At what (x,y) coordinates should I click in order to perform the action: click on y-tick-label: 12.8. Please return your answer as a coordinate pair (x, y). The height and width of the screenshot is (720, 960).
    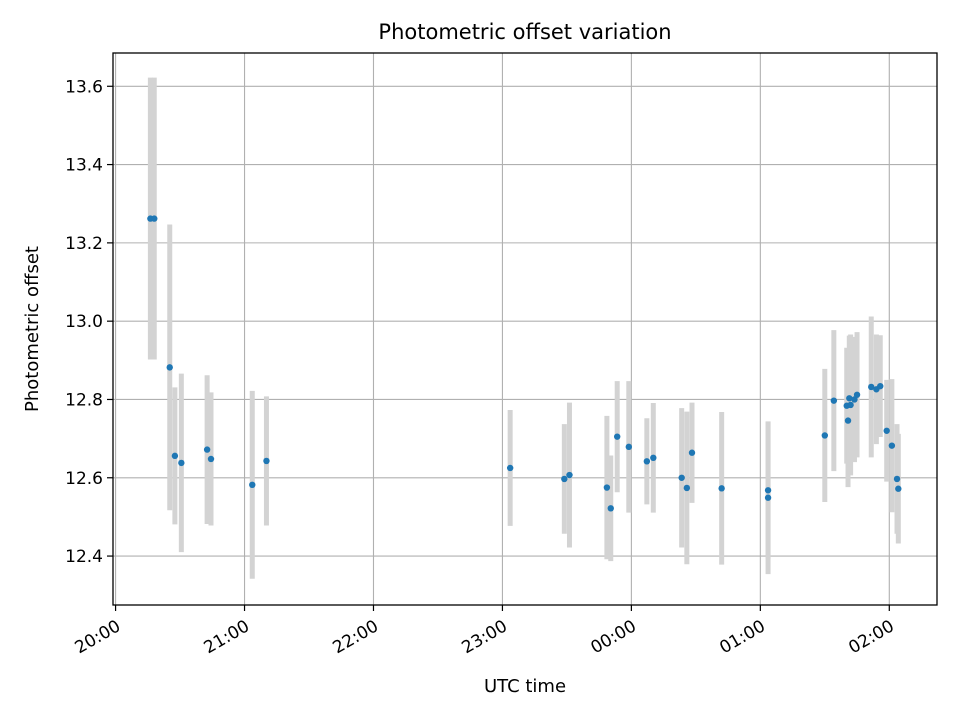
    Looking at the image, I should click on (84, 400).